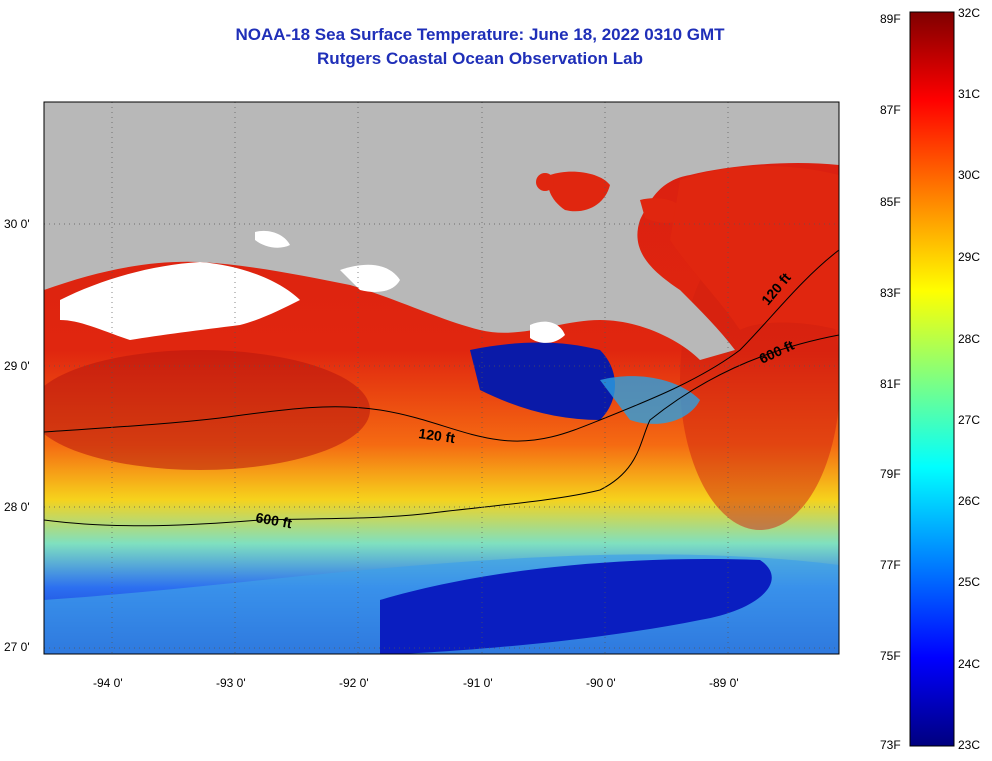  What do you see at coordinates (969, 745) in the screenshot?
I see `cb-c-23: 23C` at bounding box center [969, 745].